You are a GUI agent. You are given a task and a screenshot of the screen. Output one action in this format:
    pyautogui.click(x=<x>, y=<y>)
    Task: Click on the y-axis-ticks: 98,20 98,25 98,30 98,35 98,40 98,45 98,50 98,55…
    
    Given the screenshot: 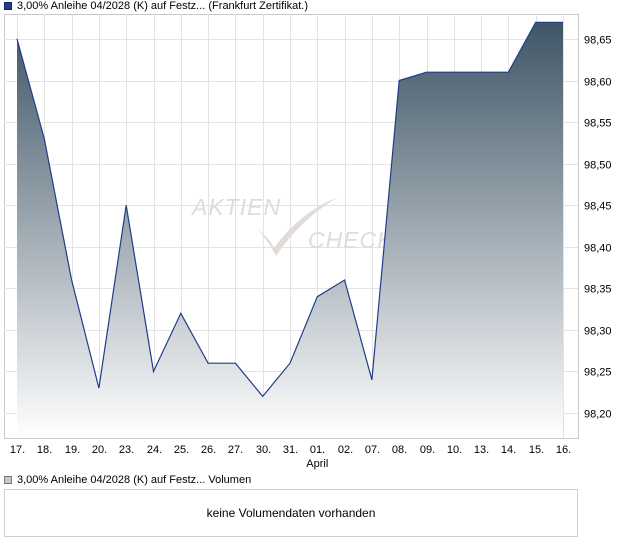 What is the action you would take?
    pyautogui.click(x=598, y=228)
    